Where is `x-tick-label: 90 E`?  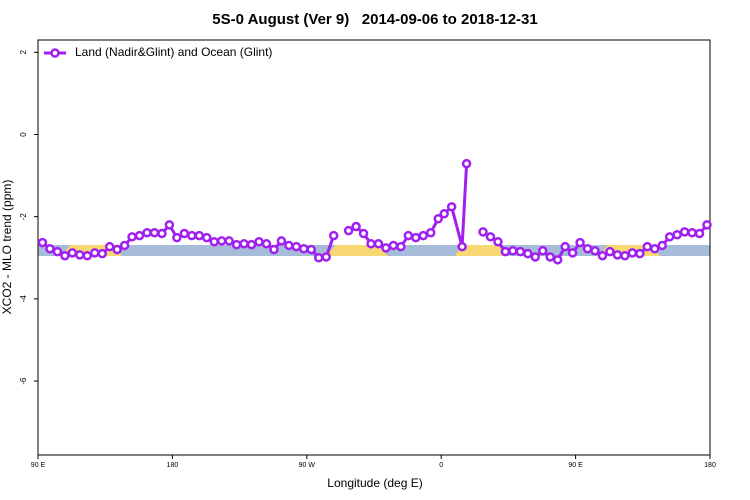 x-tick-label: 90 E is located at coordinates (575, 465).